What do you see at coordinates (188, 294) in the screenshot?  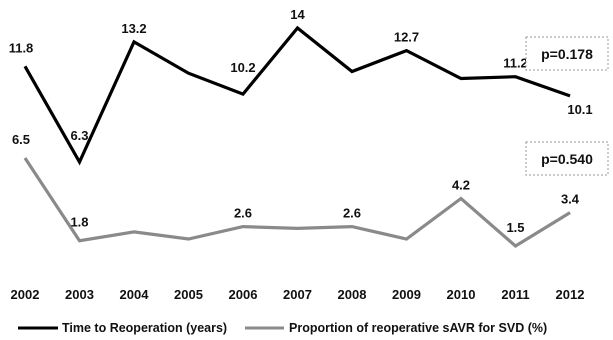 I see `x-tick-2005: 2005` at bounding box center [188, 294].